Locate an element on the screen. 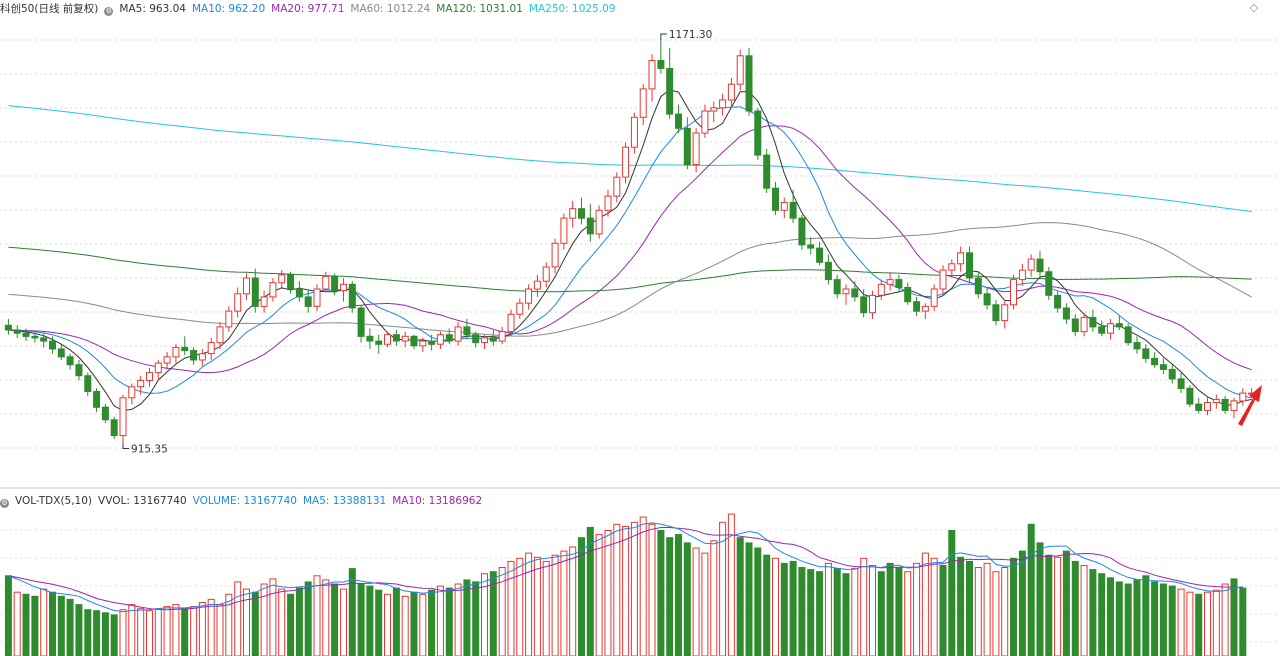  indicator-settings-icon: ⚙ is located at coordinates (109, 11).